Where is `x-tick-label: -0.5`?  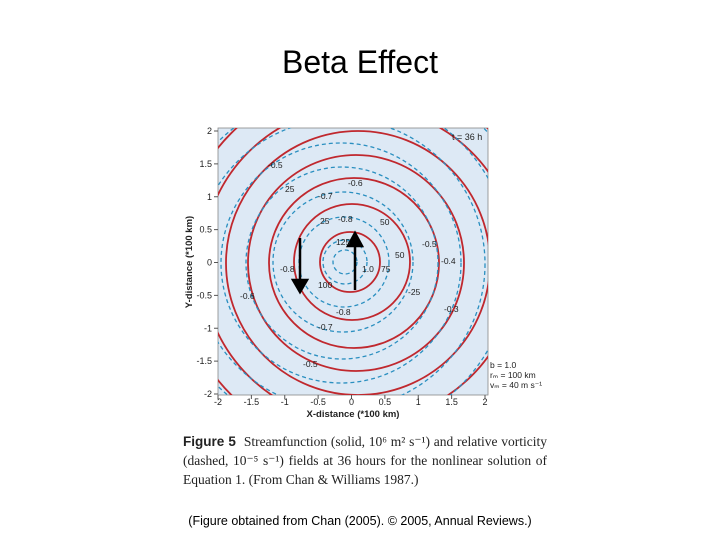
x-tick-label: -0.5 is located at coordinates (318, 402).